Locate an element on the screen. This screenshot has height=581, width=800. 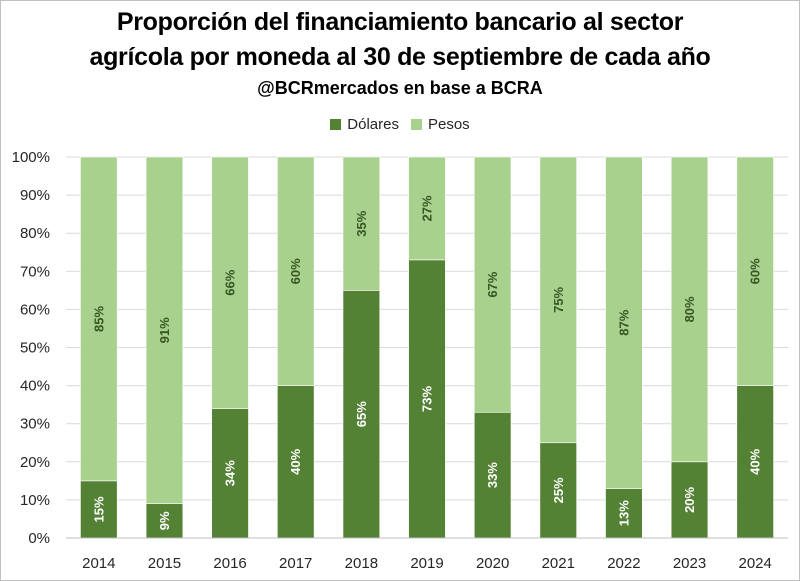
data-label-pesos: 87% is located at coordinates (623, 322).